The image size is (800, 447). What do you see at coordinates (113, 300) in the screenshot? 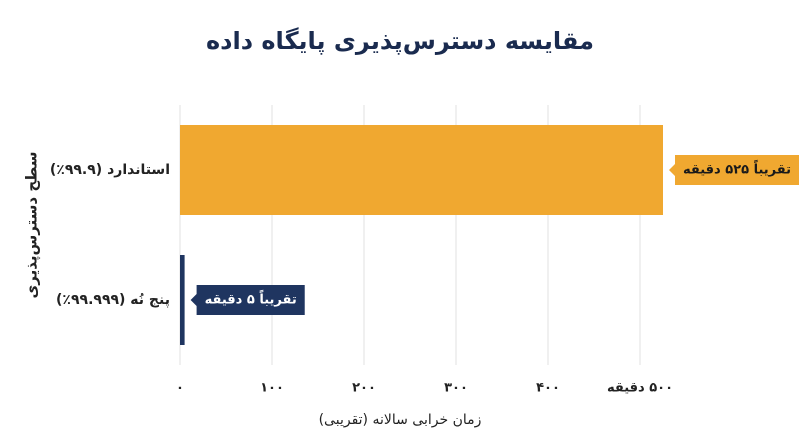
I see `category-label: پنج نُه (۹۹.۹۹۹٪)` at bounding box center [113, 300].